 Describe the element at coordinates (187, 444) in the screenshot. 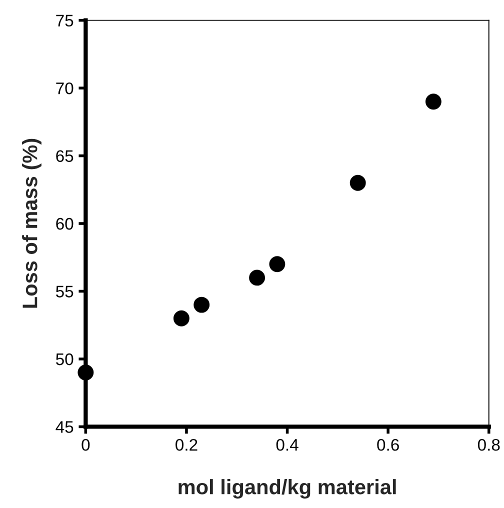

I see `x-tick-label: 0.2` at that location.